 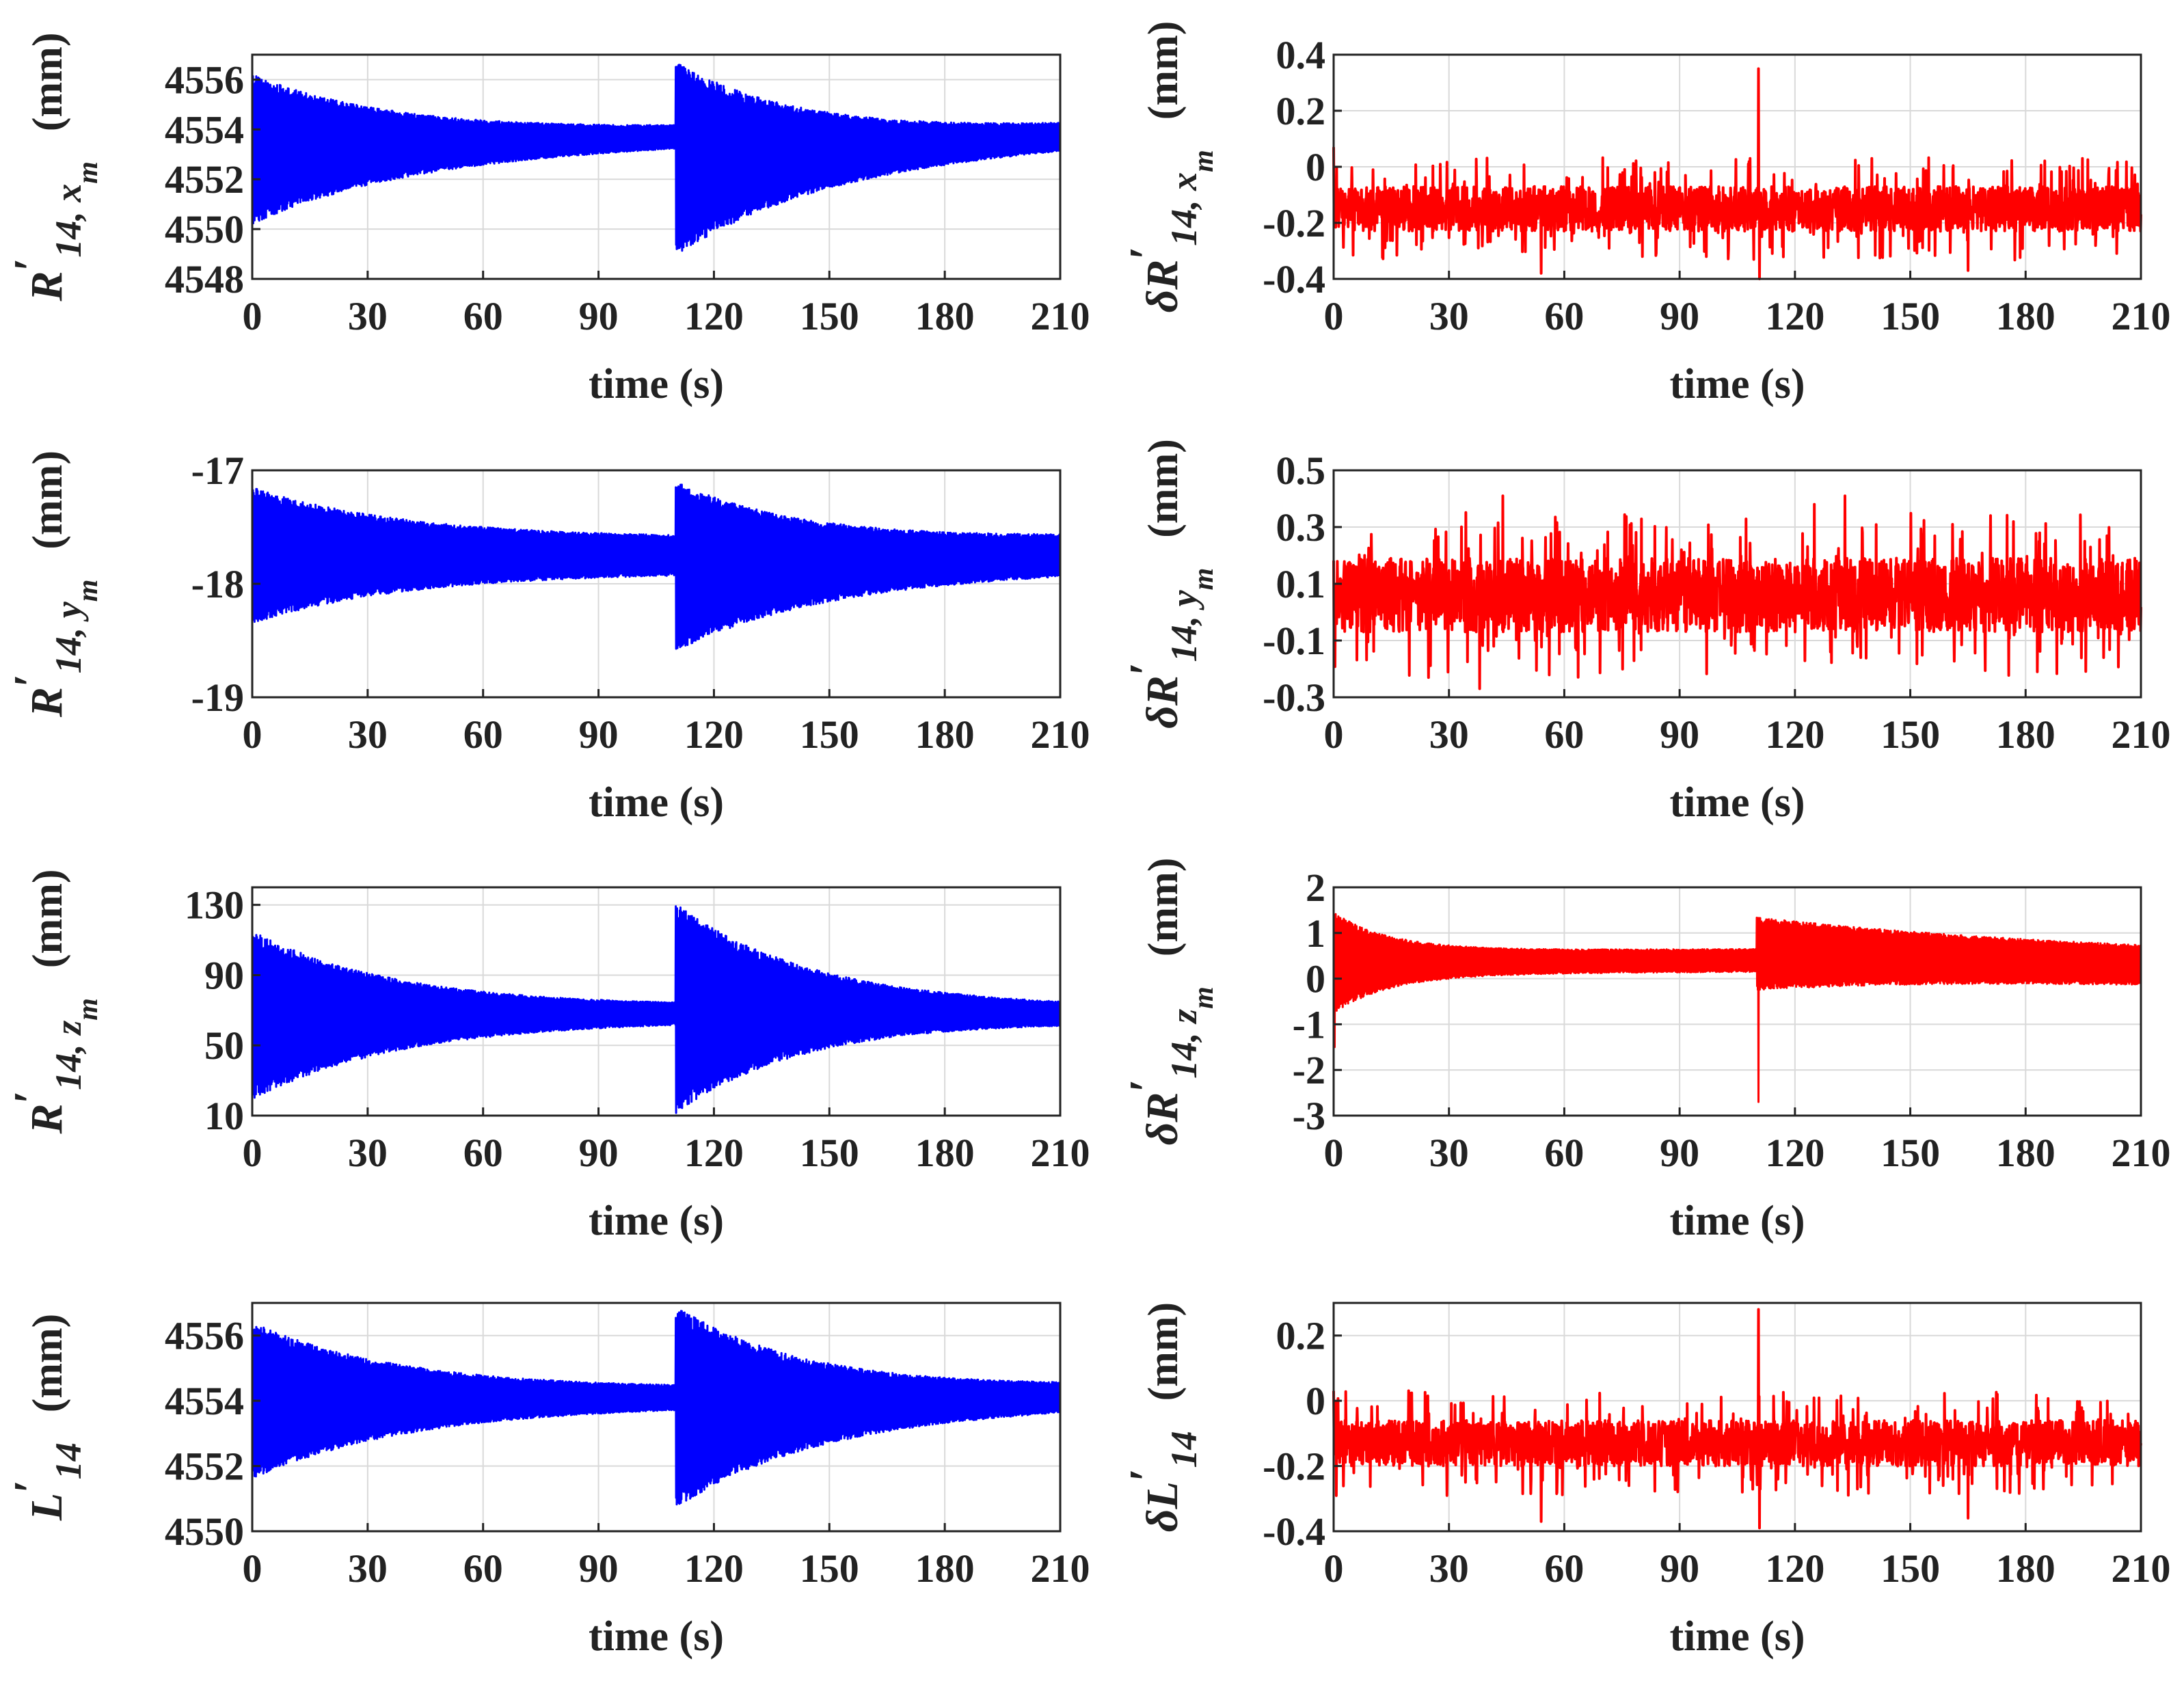 What do you see at coordinates (1162, 1417) in the screenshot?
I see `y-axis-label: δL′14 (mm)` at bounding box center [1162, 1417].